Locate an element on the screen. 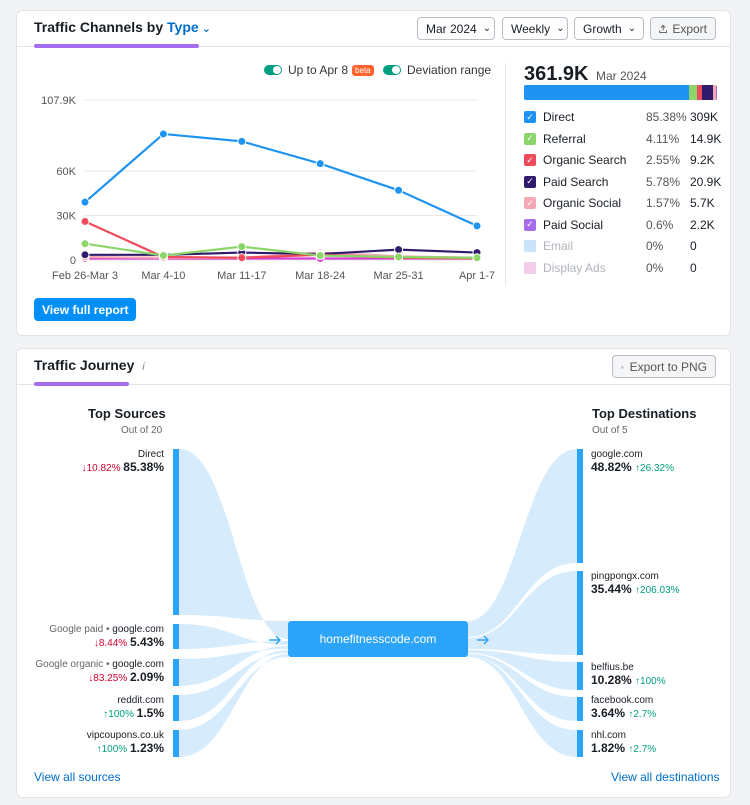  export-png-button: Export to PNG is located at coordinates (664, 366).